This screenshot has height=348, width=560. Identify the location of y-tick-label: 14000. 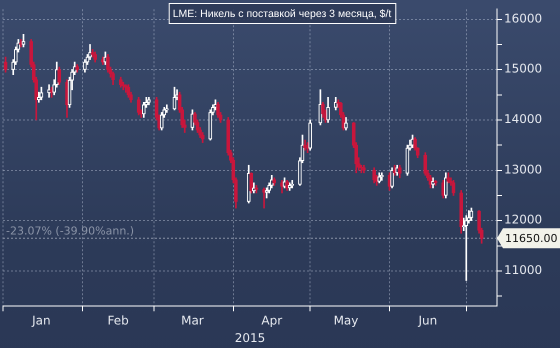
(523, 119).